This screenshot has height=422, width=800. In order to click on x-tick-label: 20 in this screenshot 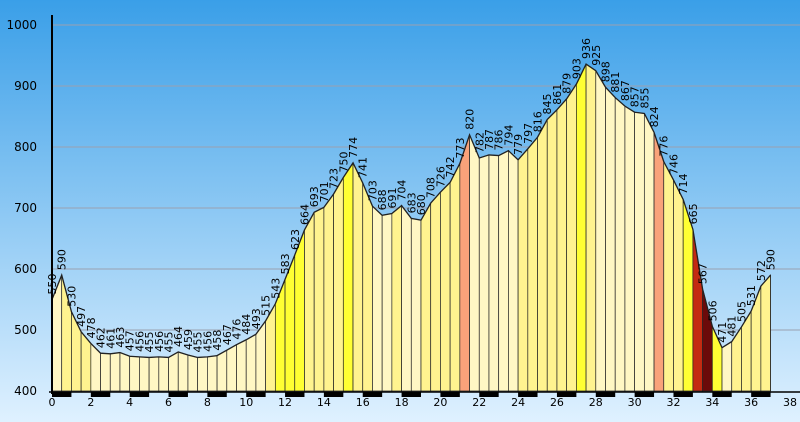, I will do `click(440, 402)`.